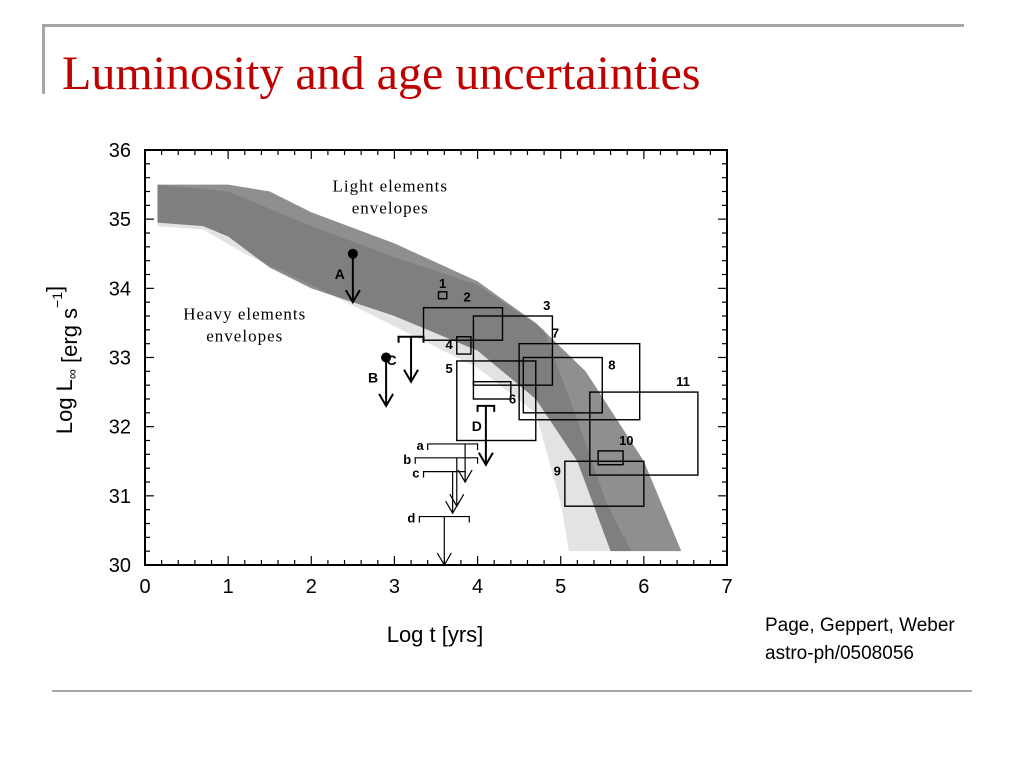 This screenshot has height=768, width=1024. I want to click on y-tick-label-31: 31, so click(120, 497).